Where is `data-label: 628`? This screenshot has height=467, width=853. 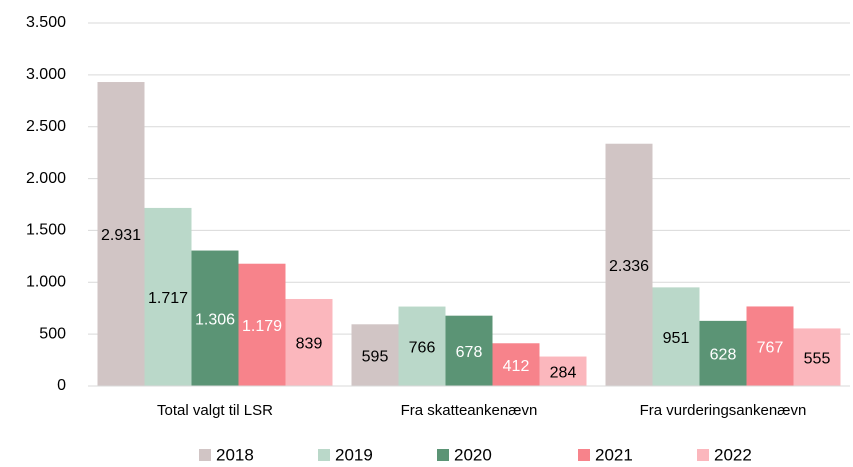
data-label: 628 is located at coordinates (723, 355).